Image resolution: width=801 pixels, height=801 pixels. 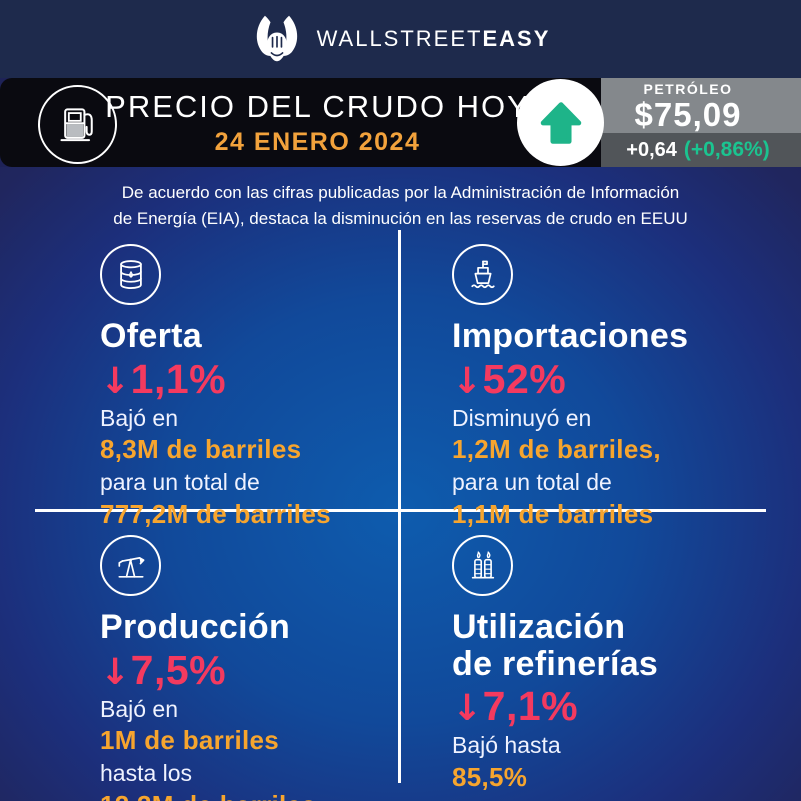 What do you see at coordinates (553, 513) in the screenshot?
I see `importaciones-highlight: 1,1M de barriles` at bounding box center [553, 513].